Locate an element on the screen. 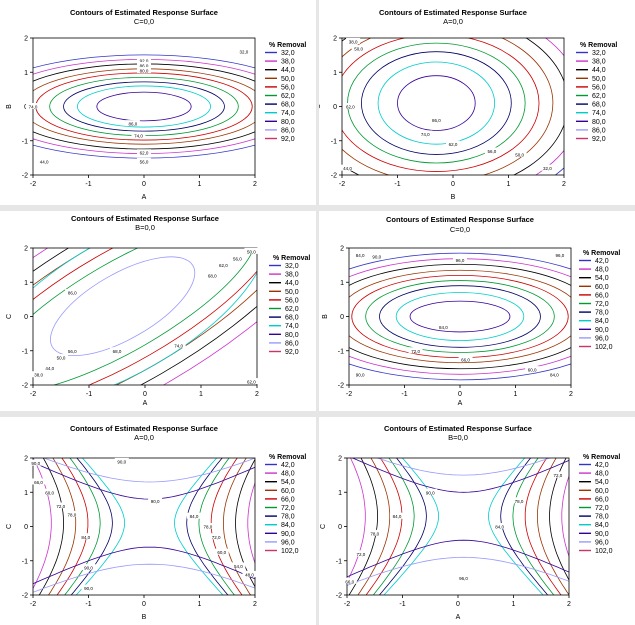 This screenshot has height=625, width=635. legend-label: 32,0 is located at coordinates (599, 53).